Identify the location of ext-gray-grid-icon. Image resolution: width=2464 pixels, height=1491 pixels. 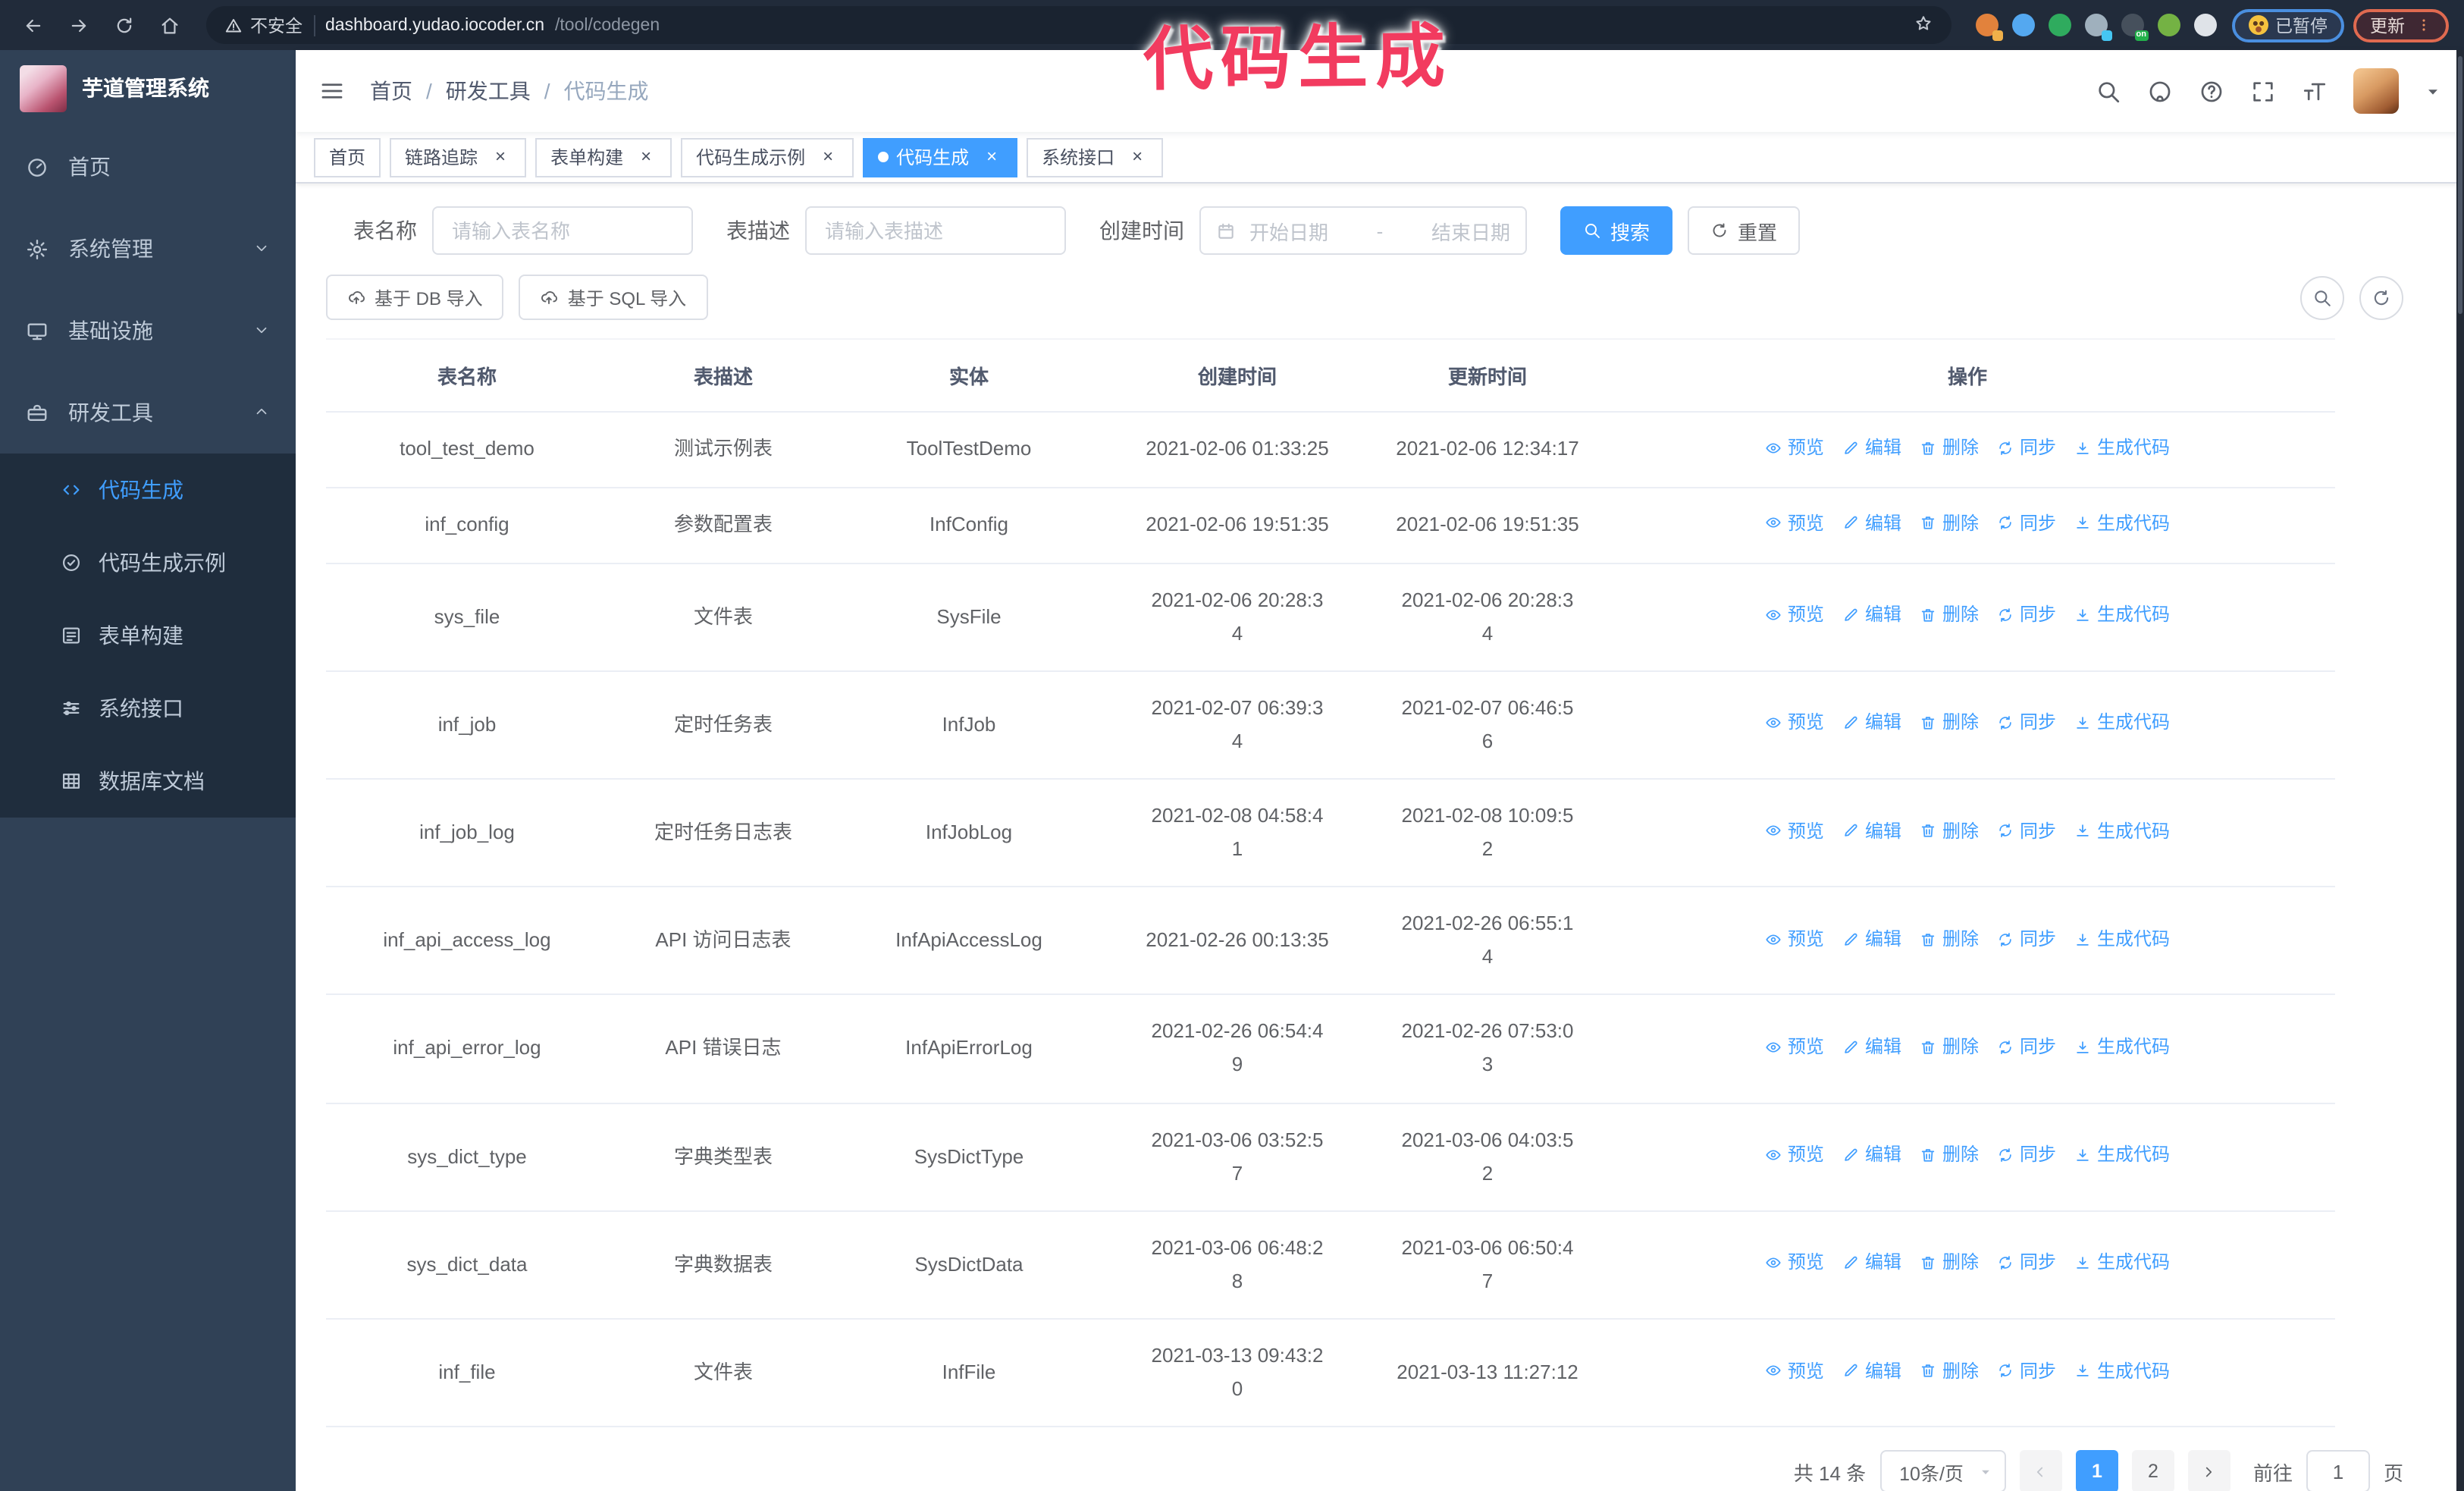
(2097, 27).